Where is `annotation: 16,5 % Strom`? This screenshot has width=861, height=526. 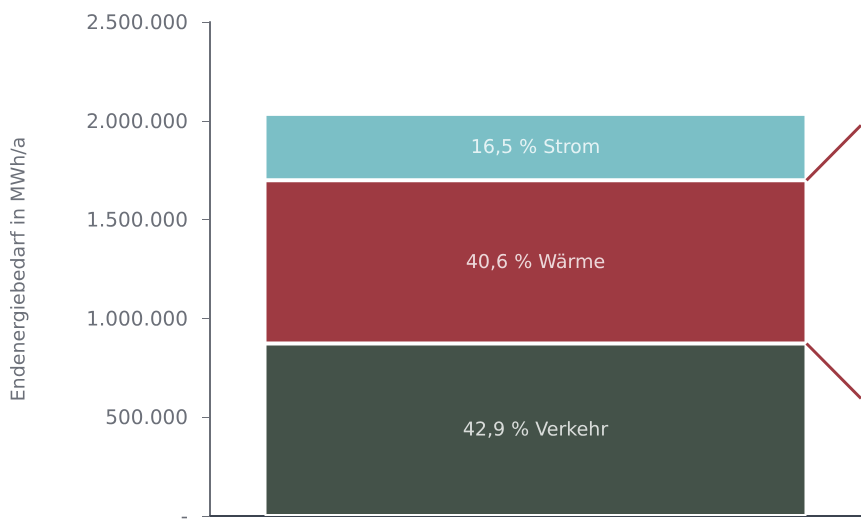
annotation: 16,5 % Strom is located at coordinates (535, 147).